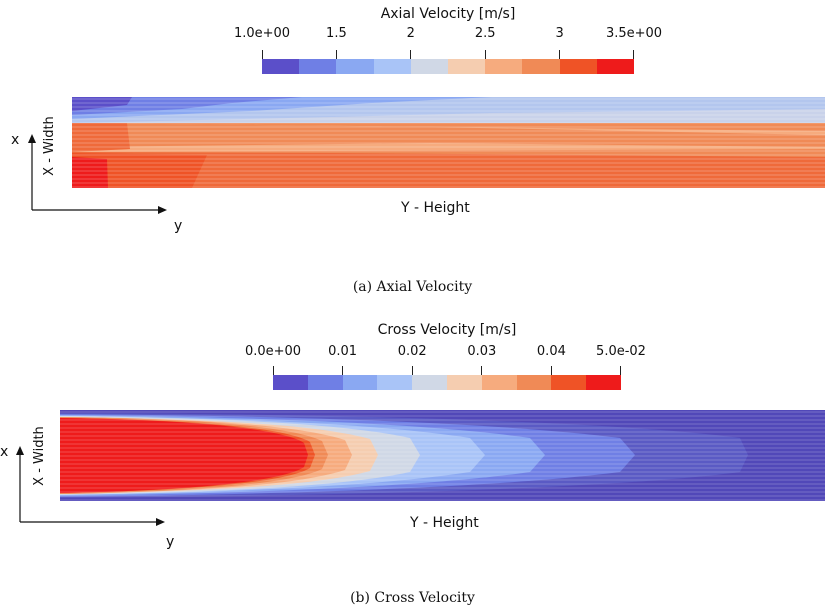 This screenshot has height=612, width=825. What do you see at coordinates (273, 351) in the screenshot?
I see `colorbar-tick-label: 0.0e+00` at bounding box center [273, 351].